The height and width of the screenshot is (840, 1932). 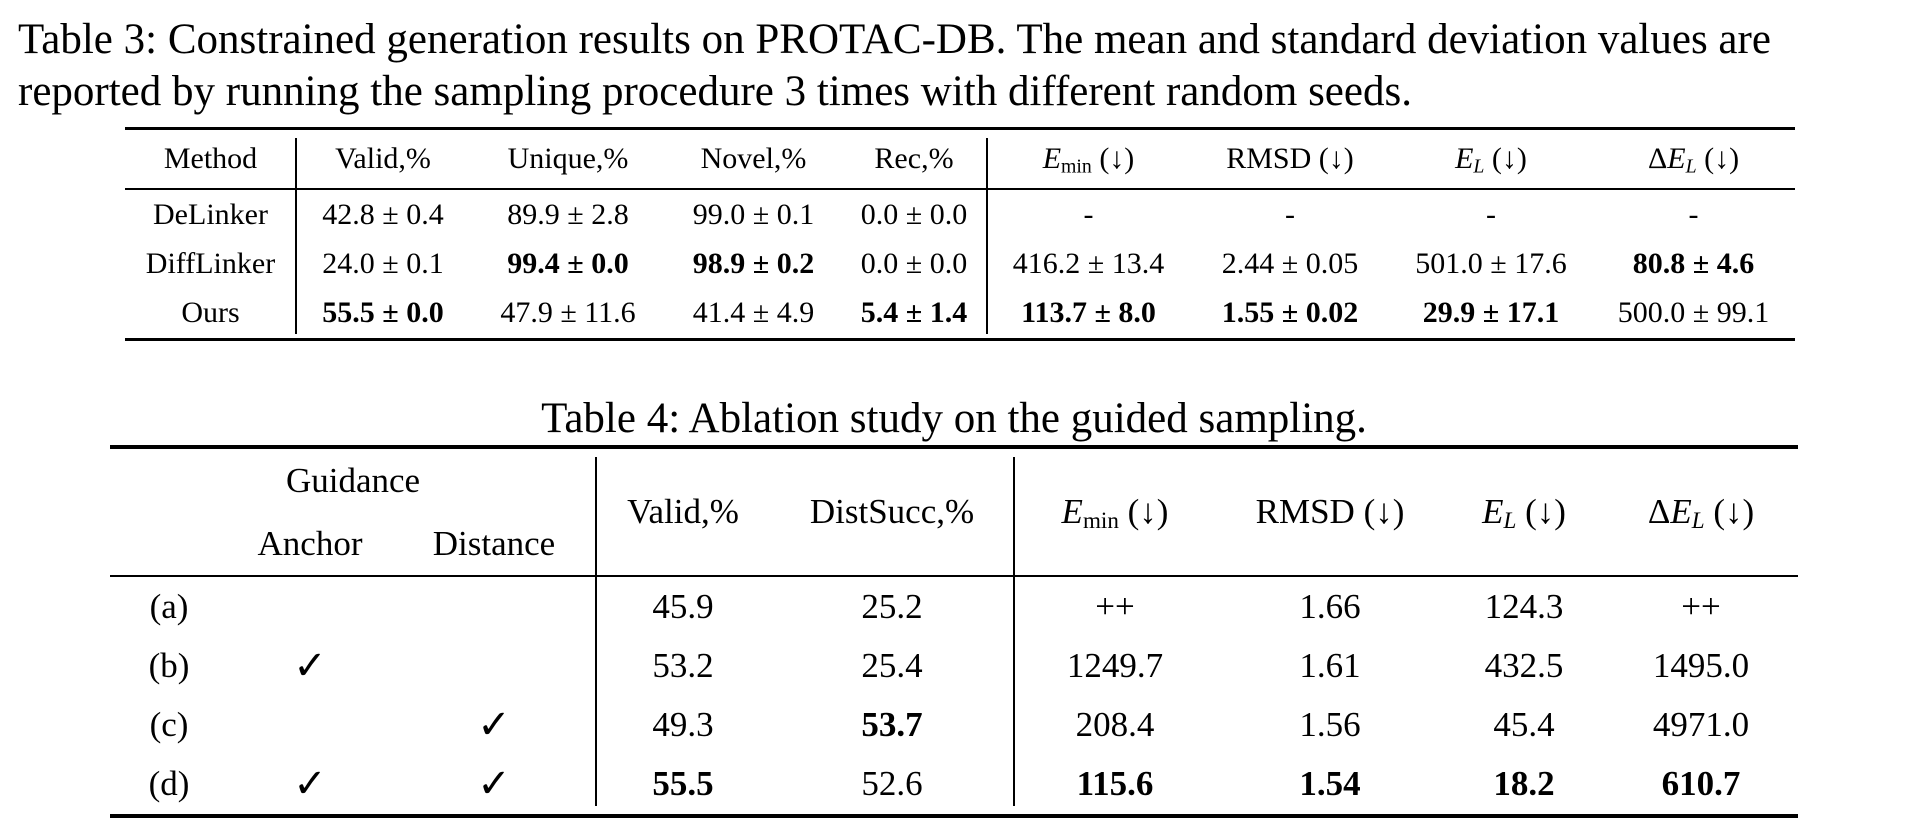 I want to click on t4-value-cell-r1-c1: 25.4, so click(x=892, y=665).